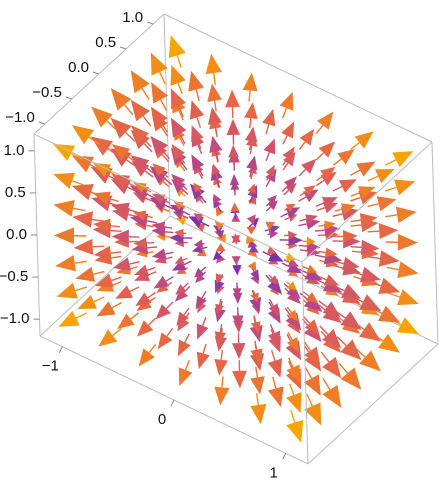 The image size is (447, 482). What do you see at coordinates (78, 67) in the screenshot?
I see `y-tick-label-2: 0.0` at bounding box center [78, 67].